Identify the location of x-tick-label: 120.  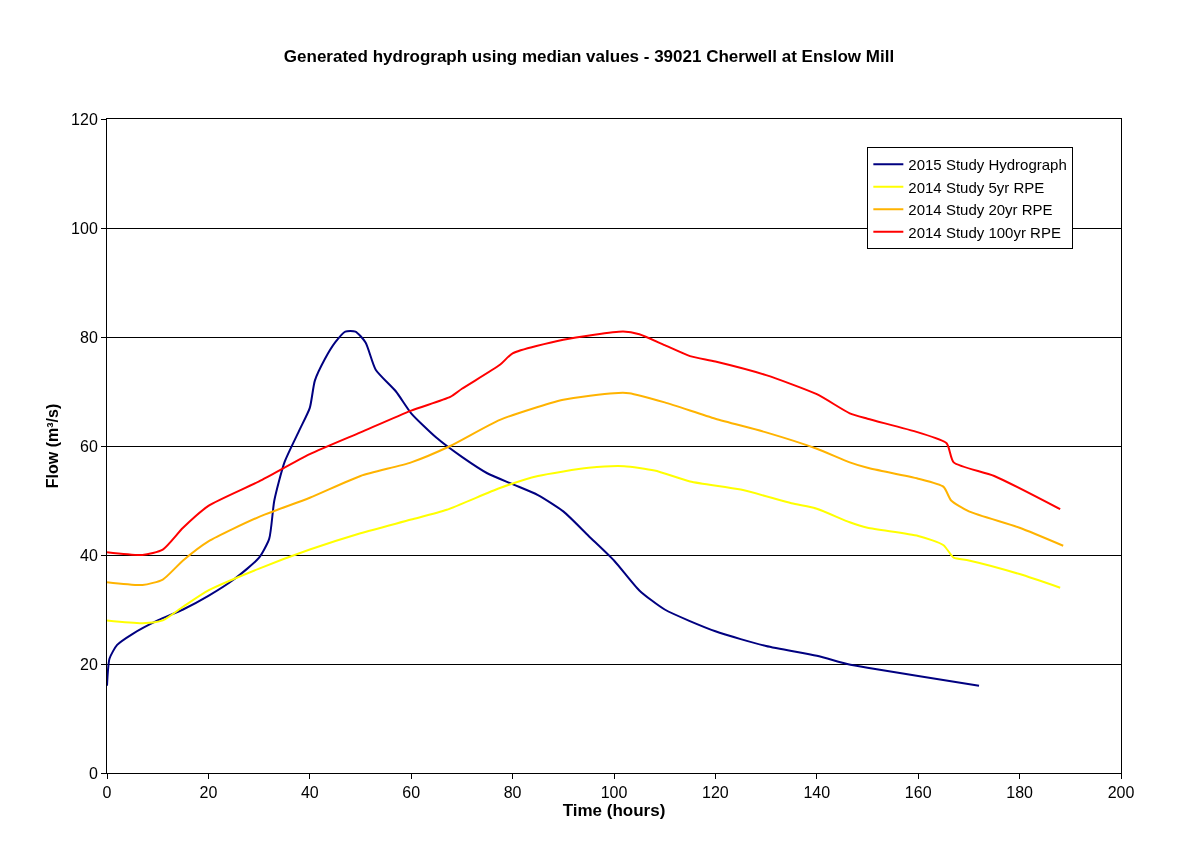
(715, 793).